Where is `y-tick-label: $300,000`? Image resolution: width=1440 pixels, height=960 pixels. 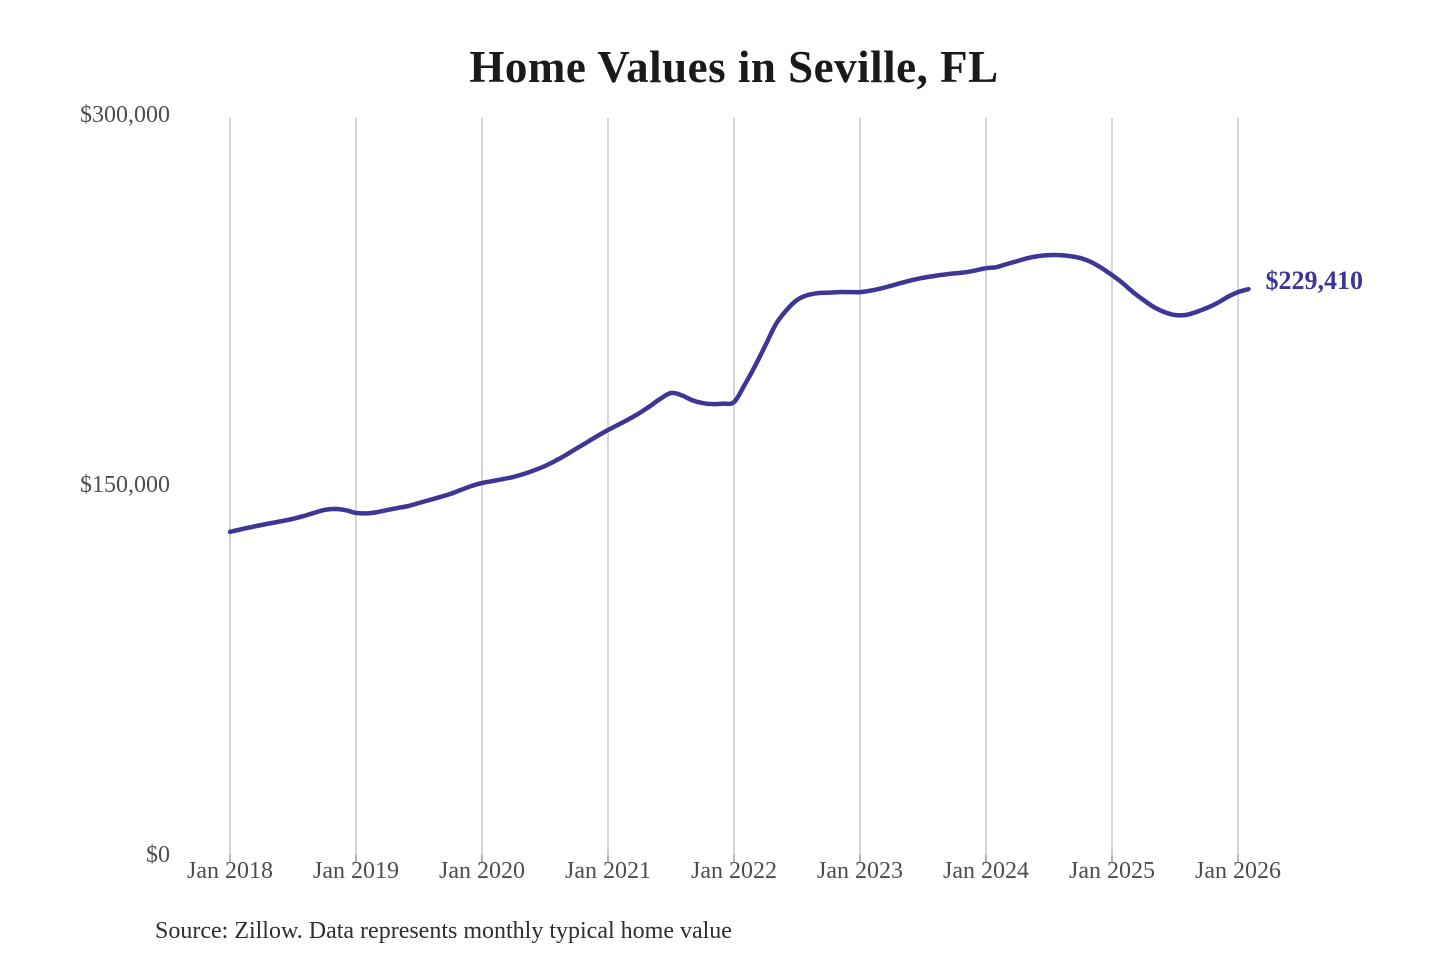 y-tick-label: $300,000 is located at coordinates (125, 115).